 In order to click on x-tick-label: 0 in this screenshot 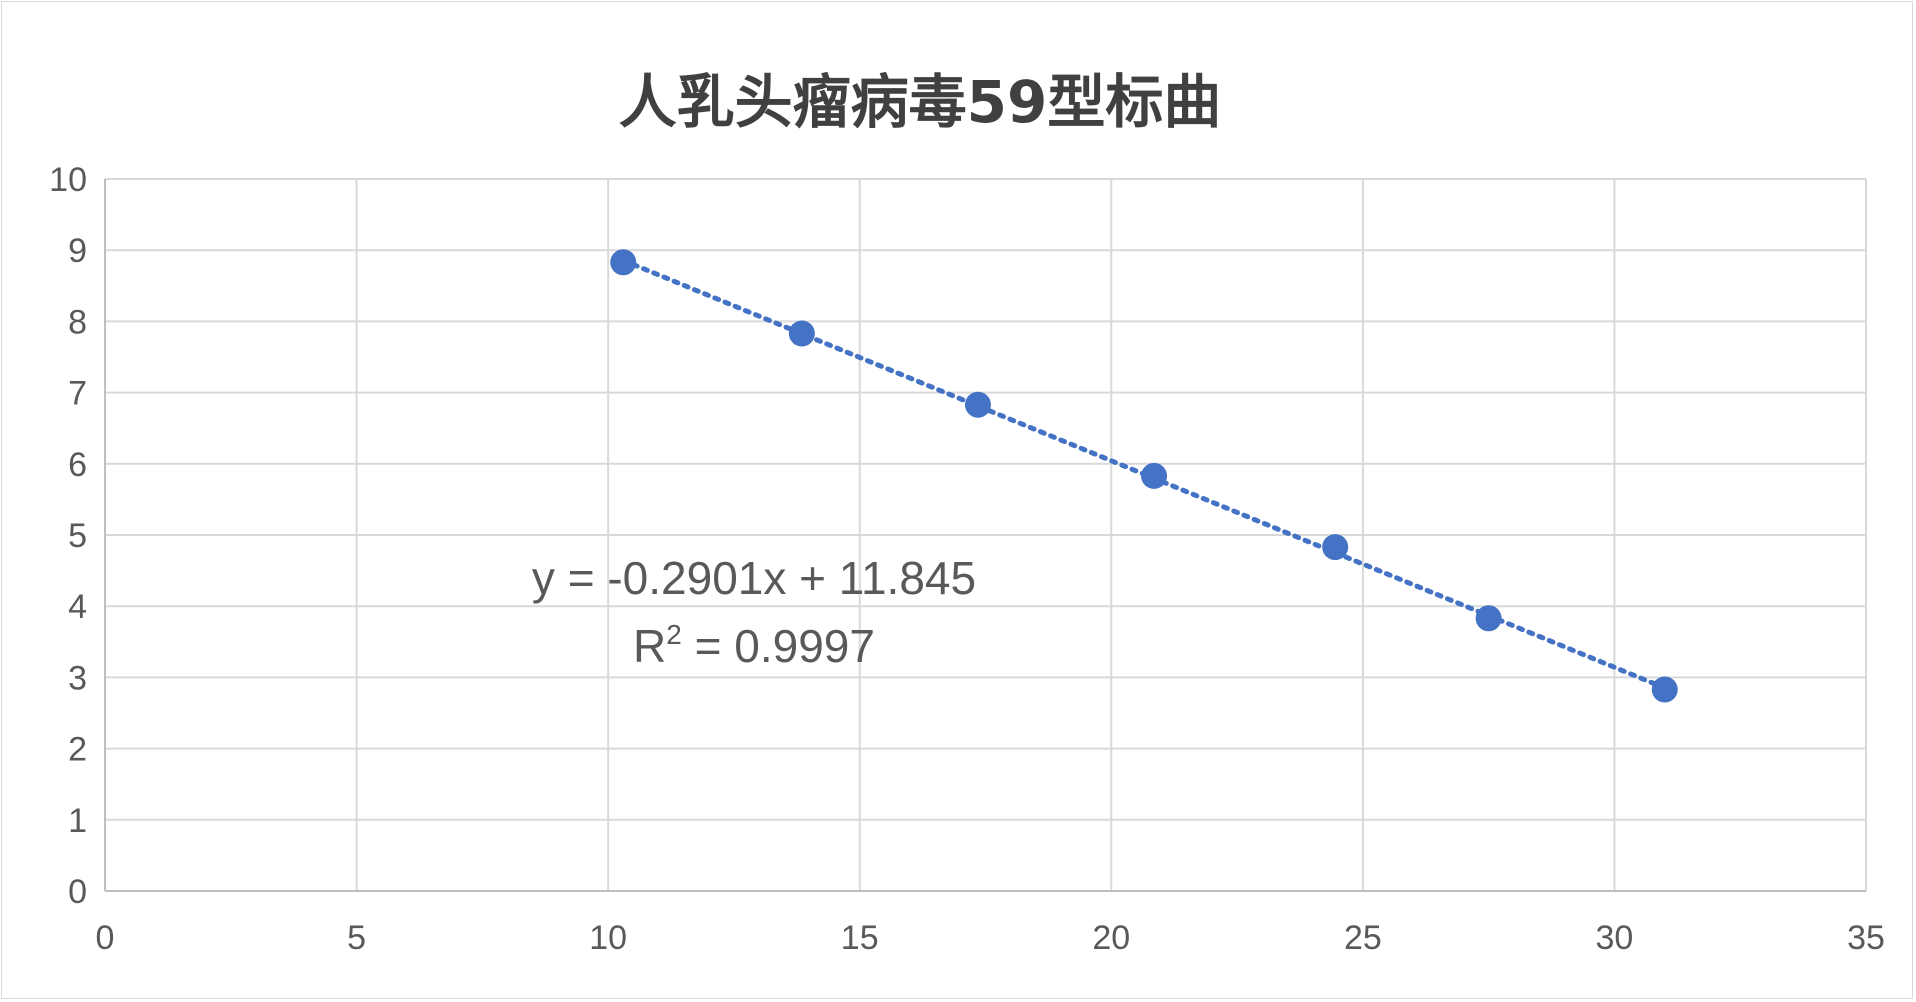, I will do `click(105, 938)`.